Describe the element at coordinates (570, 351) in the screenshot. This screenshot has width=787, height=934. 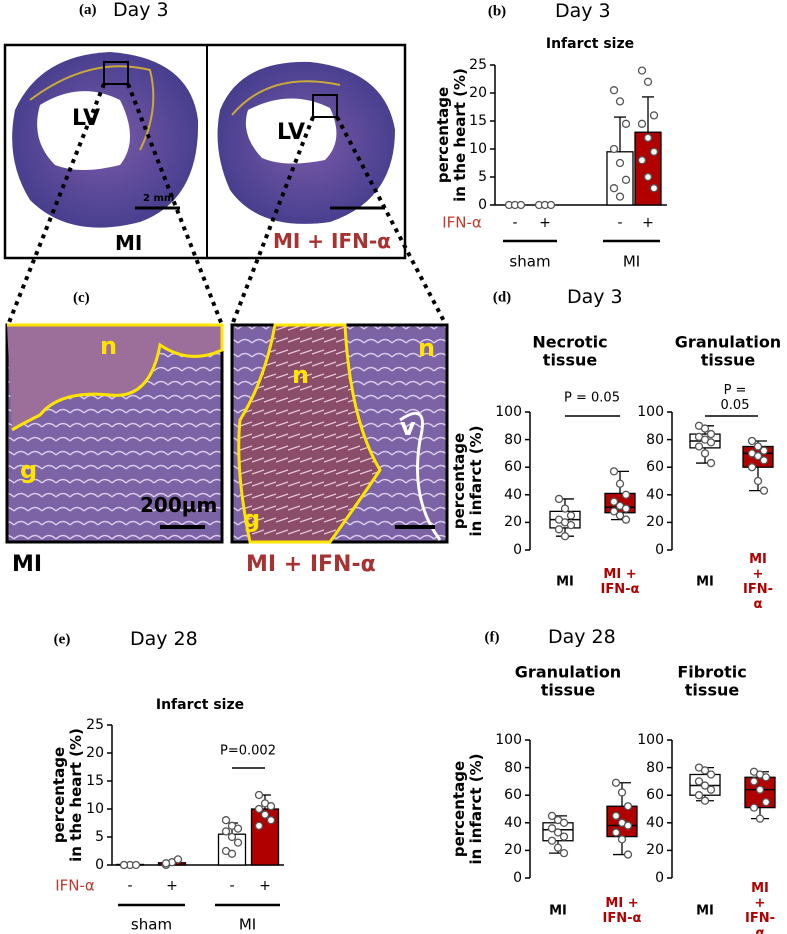
I see `chart-subtitle: Necrotic tissue` at that location.